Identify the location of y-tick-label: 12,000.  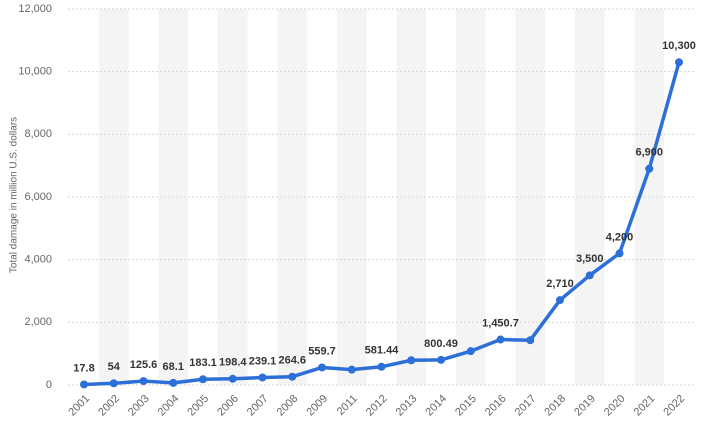
(35, 9).